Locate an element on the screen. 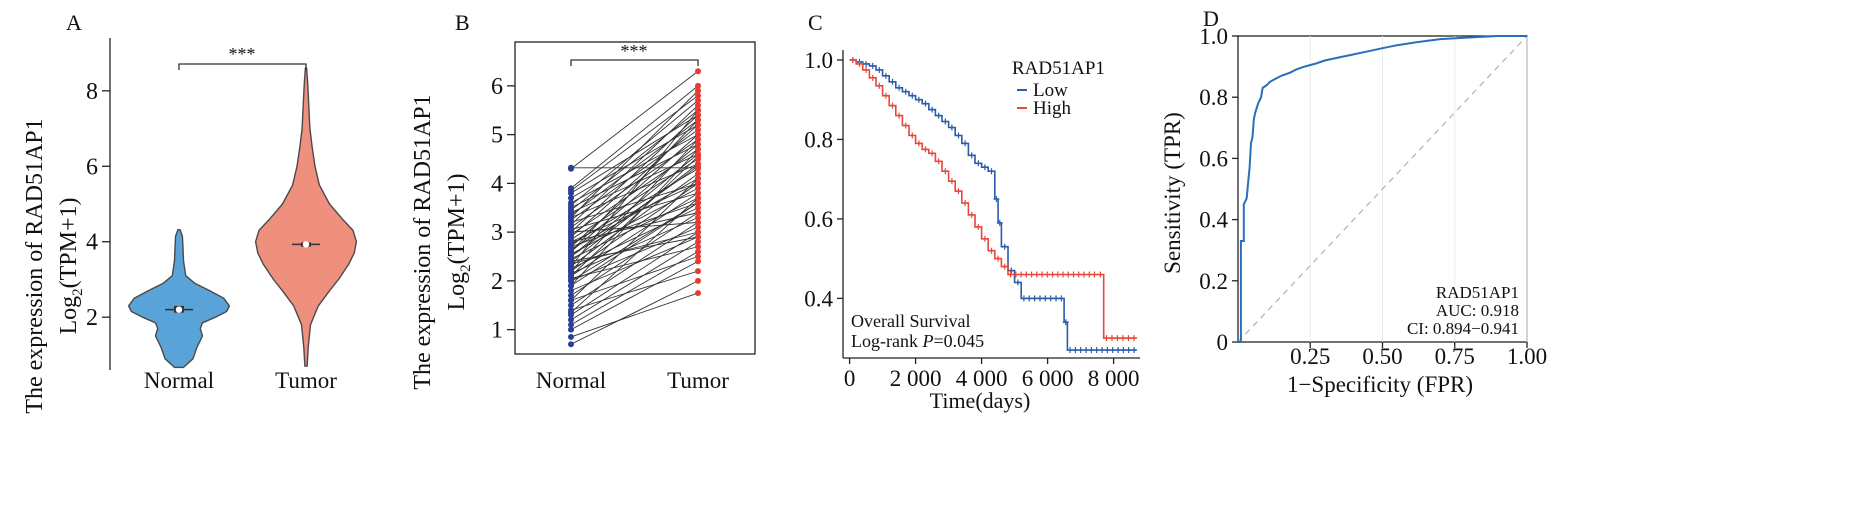 Image resolution: width=1866 pixels, height=507 pixels. panel-c-annotation-line2: Log-rank P=0.045 is located at coordinates (917, 341).